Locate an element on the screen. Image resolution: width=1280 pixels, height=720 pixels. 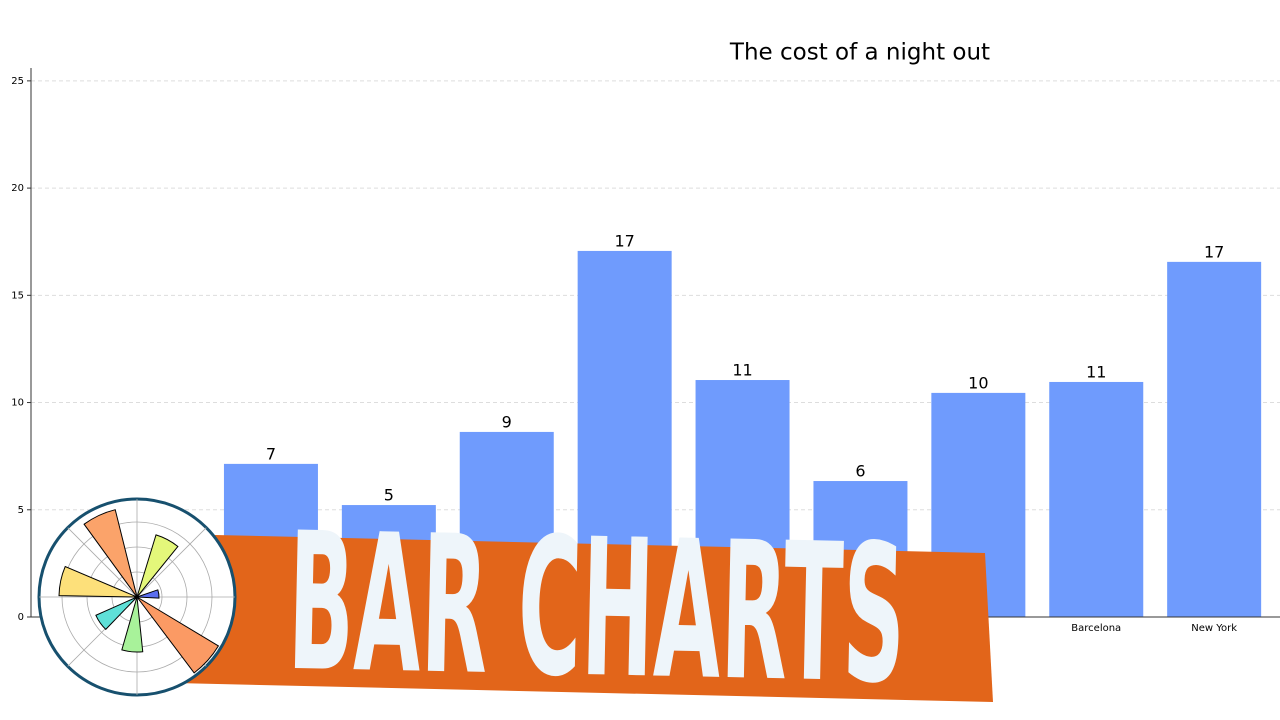
value-label: 10 is located at coordinates (978, 382).